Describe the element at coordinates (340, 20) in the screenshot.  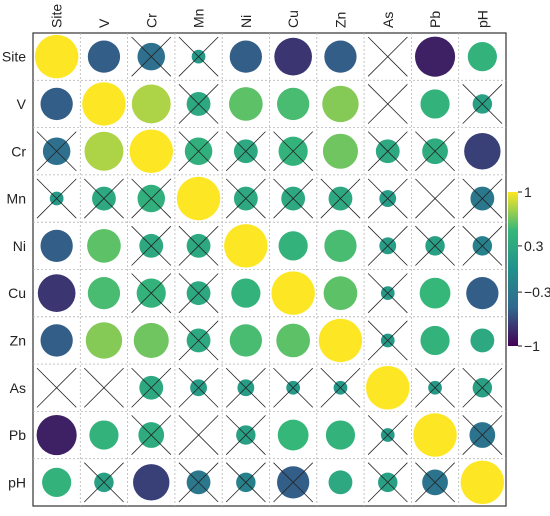
I see `column-label-zn: Zn` at that location.